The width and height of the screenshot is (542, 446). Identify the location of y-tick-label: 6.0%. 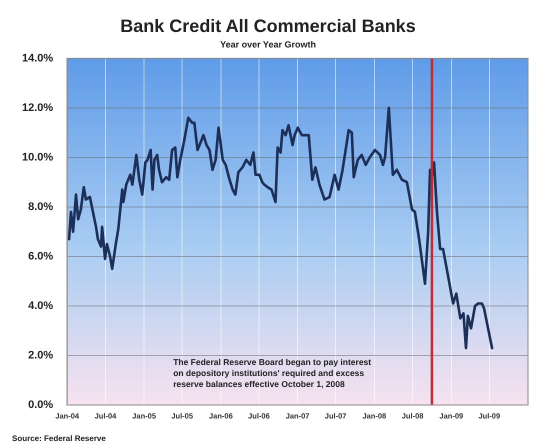
(41, 256).